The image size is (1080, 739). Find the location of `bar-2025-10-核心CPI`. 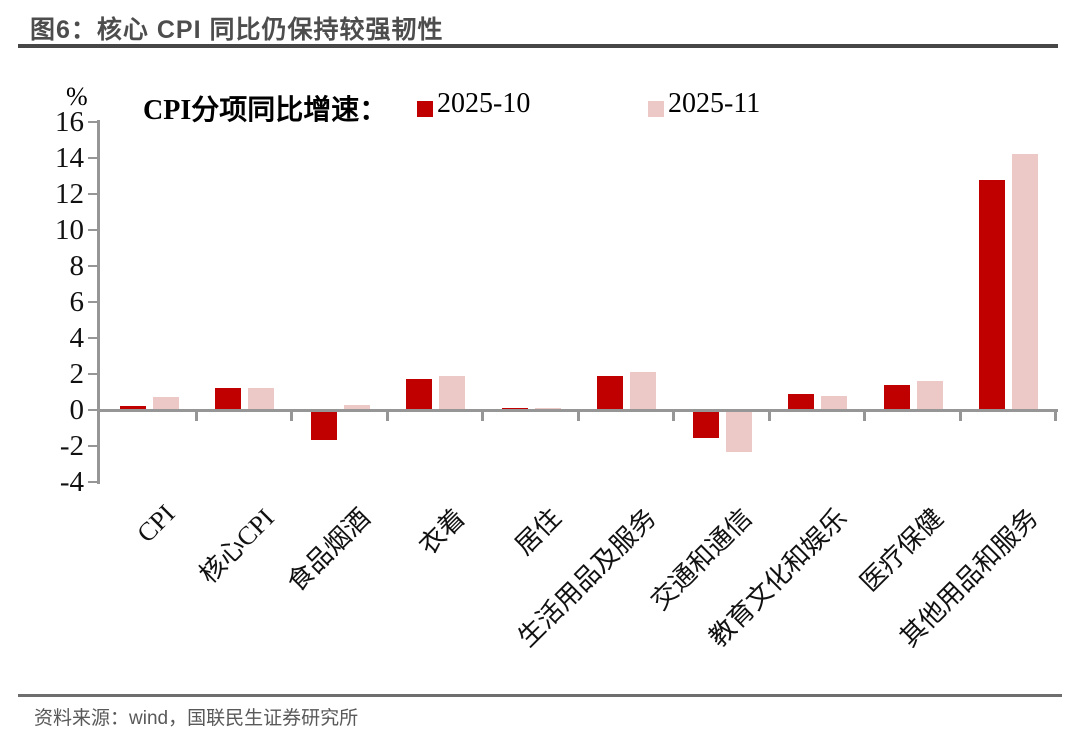

bar-2025-10-核心CPI is located at coordinates (228, 399).